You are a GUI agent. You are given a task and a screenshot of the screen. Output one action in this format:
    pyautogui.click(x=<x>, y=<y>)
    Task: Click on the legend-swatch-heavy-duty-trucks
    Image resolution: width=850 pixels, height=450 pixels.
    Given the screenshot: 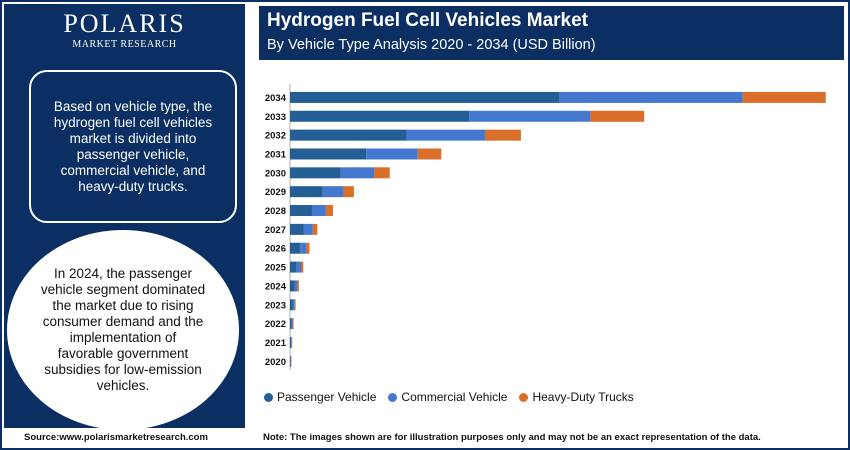 What is the action you would take?
    pyautogui.click(x=524, y=397)
    